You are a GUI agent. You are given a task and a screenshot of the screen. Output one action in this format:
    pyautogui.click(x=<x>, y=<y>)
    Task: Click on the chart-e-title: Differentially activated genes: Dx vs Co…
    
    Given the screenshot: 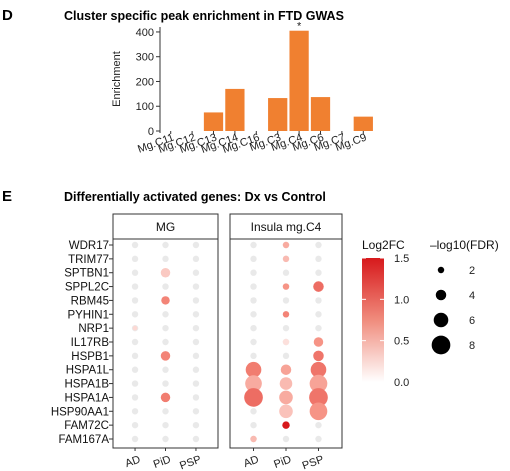 What is the action you would take?
    pyautogui.click(x=195, y=197)
    